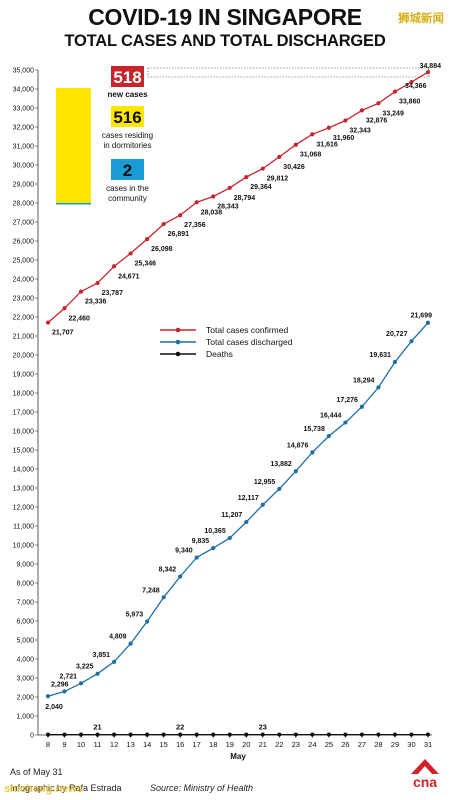 The image size is (450, 800). I want to click on discharged-data-label: 7,248, so click(151, 590).